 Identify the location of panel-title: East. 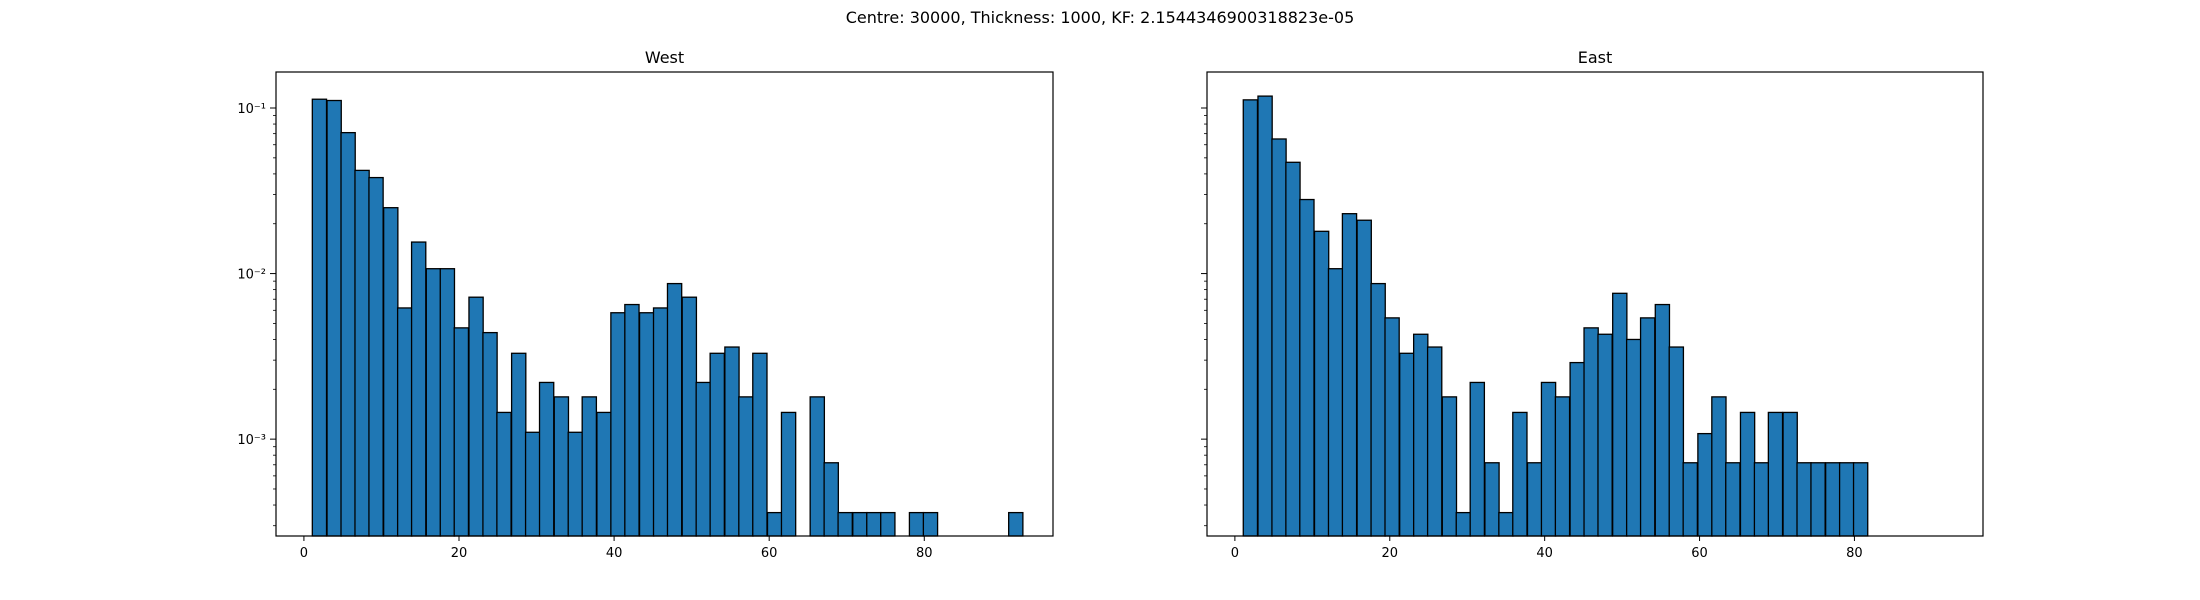
(1595, 57).